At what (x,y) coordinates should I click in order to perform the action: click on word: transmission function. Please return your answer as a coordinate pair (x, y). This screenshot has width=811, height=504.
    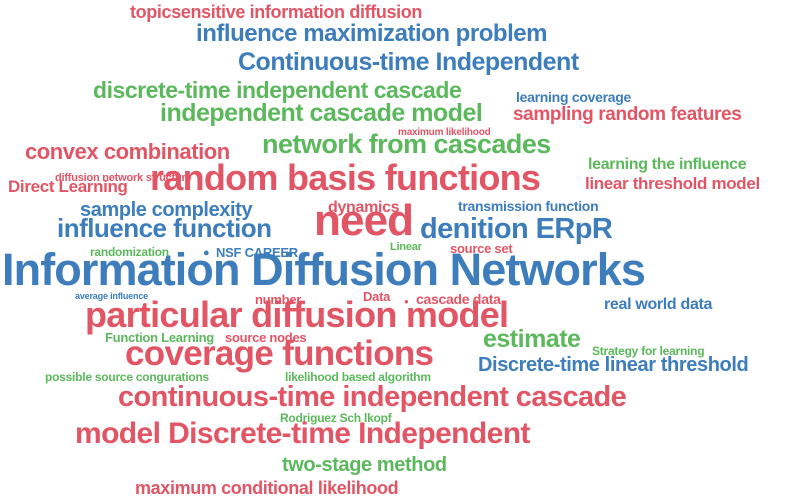
    Looking at the image, I should click on (528, 206).